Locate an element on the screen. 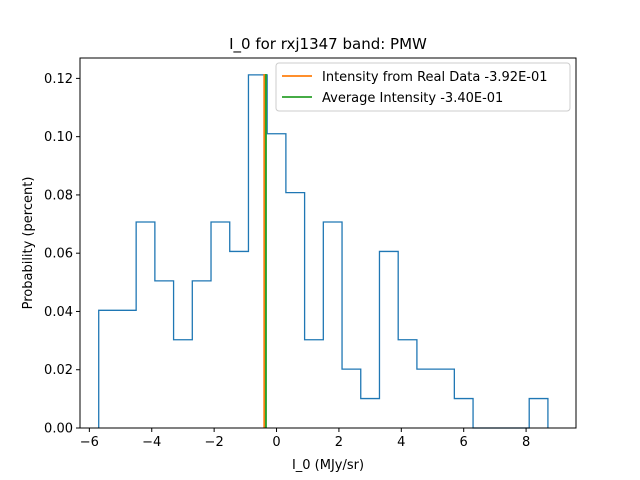  chart-title: I_0 for rxj1347 band: PMW is located at coordinates (328, 44).